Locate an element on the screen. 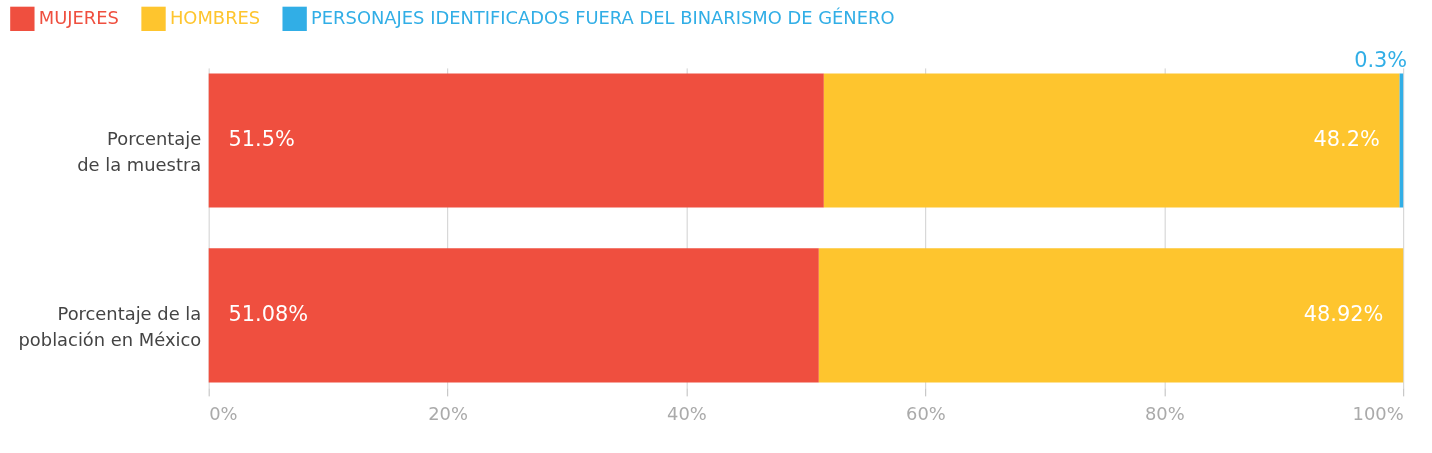  data-label: 51.08% is located at coordinates (268, 314).